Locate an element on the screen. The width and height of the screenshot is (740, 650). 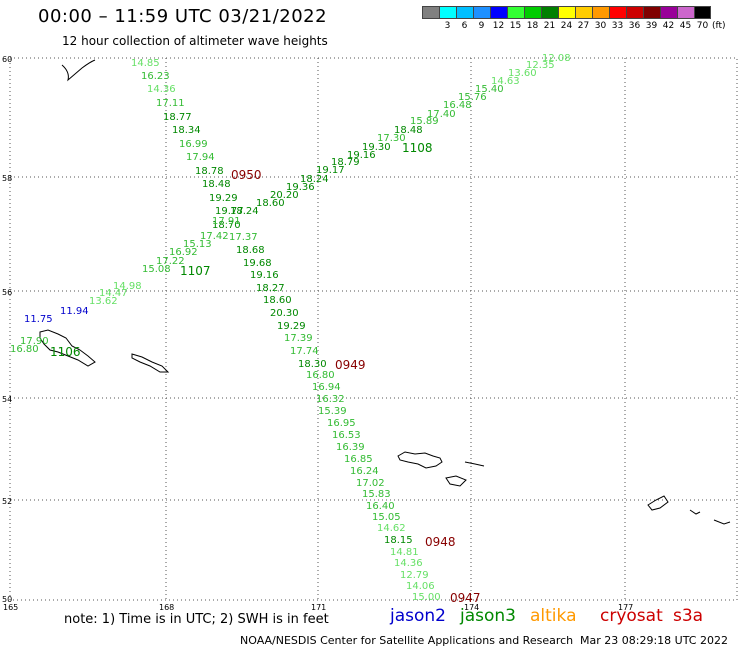
wave-height-label: 14.47 is located at coordinates (113, 293).